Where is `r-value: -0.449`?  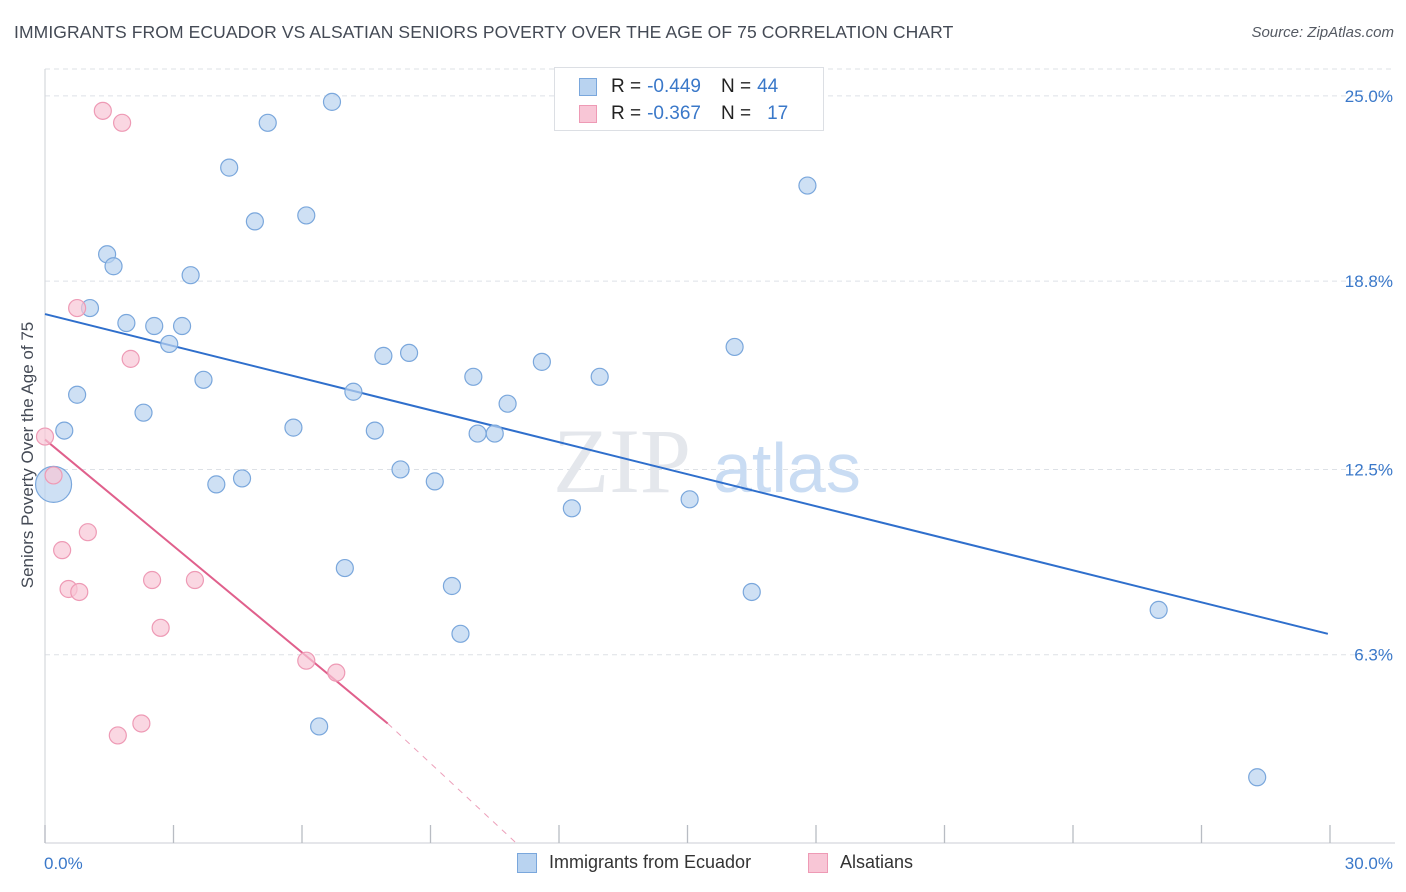
r-value: -0.449 is located at coordinates (674, 86).